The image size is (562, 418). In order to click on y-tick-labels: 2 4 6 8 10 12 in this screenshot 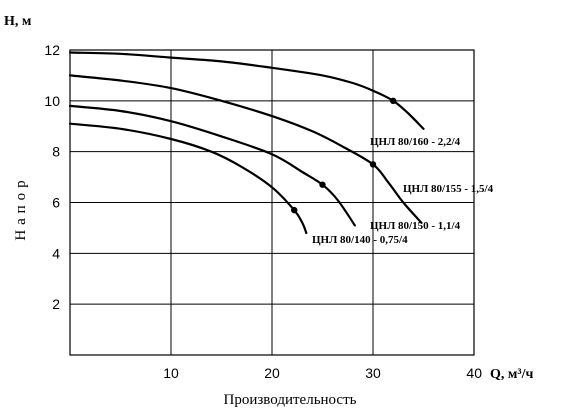, I will do `click(52, 177)`.